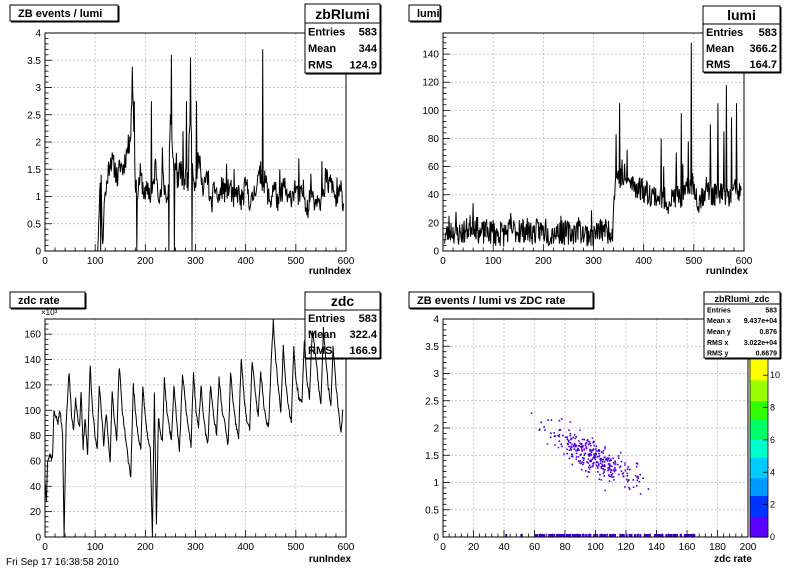 This screenshot has width=796, height=572. What do you see at coordinates (34, 170) in the screenshot?
I see `y-tick-label: 1.5` at bounding box center [34, 170].